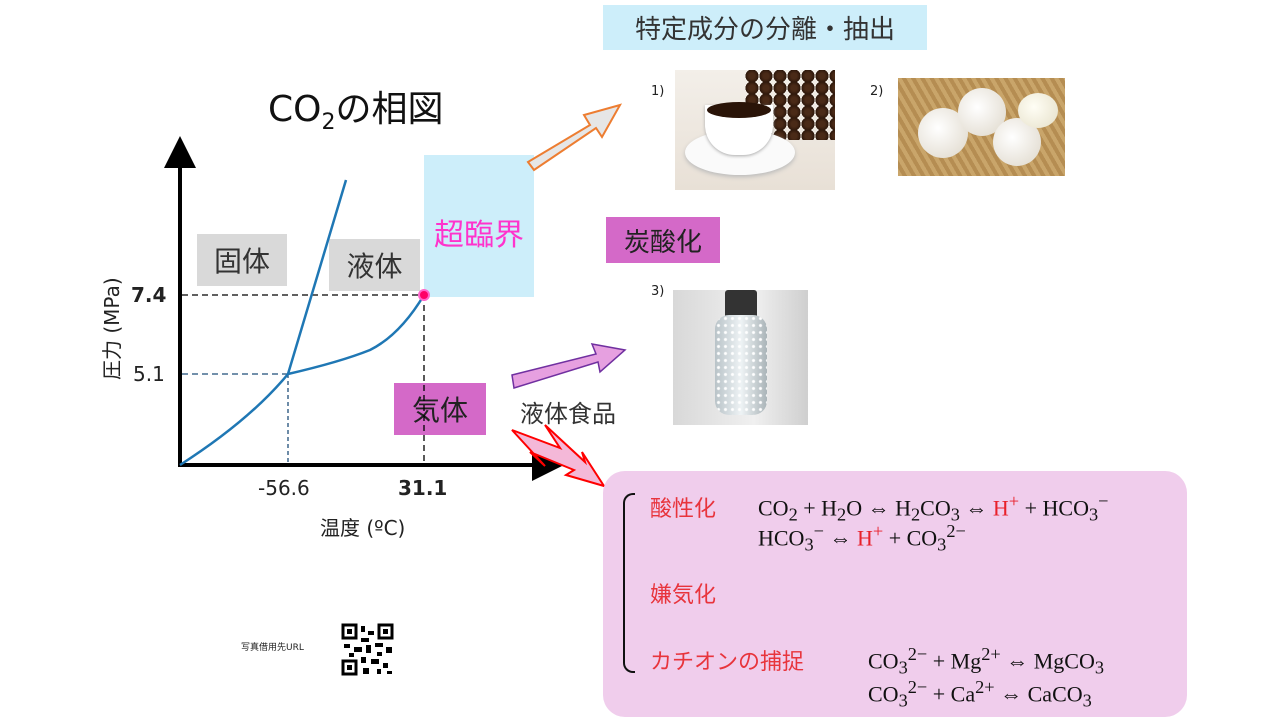  I want to click on photo-3-number: 3), so click(658, 291).